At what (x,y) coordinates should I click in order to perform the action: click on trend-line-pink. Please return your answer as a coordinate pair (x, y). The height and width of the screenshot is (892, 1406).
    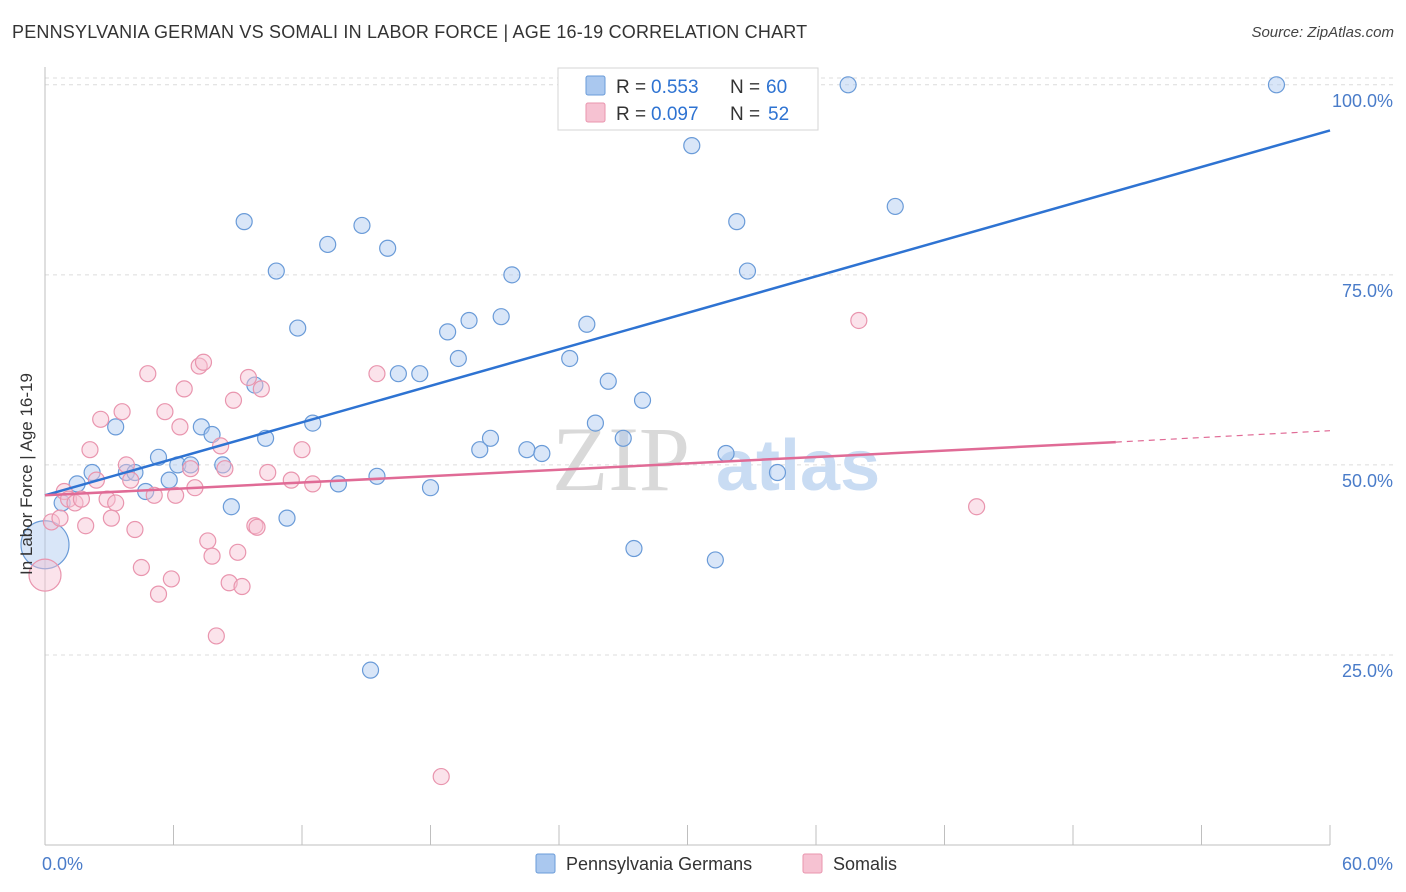
    Looking at the image, I should click on (580, 468).